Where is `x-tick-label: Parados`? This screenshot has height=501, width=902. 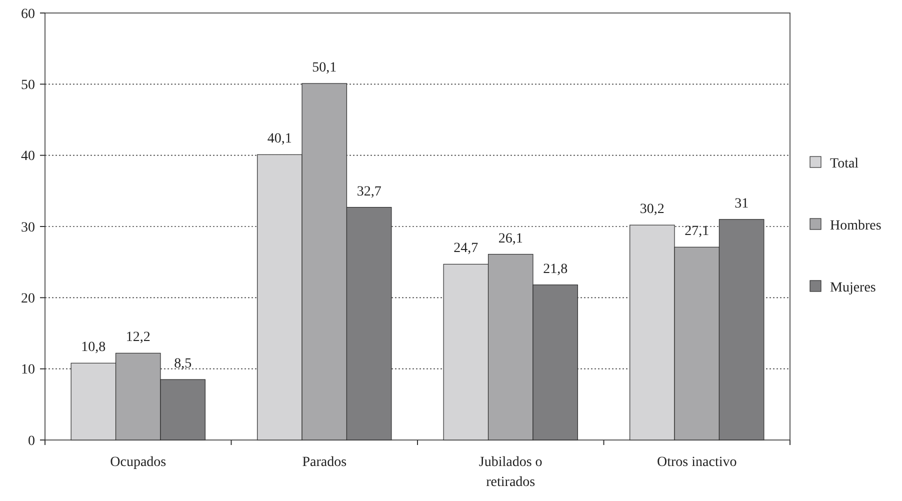 x-tick-label: Parados is located at coordinates (324, 462).